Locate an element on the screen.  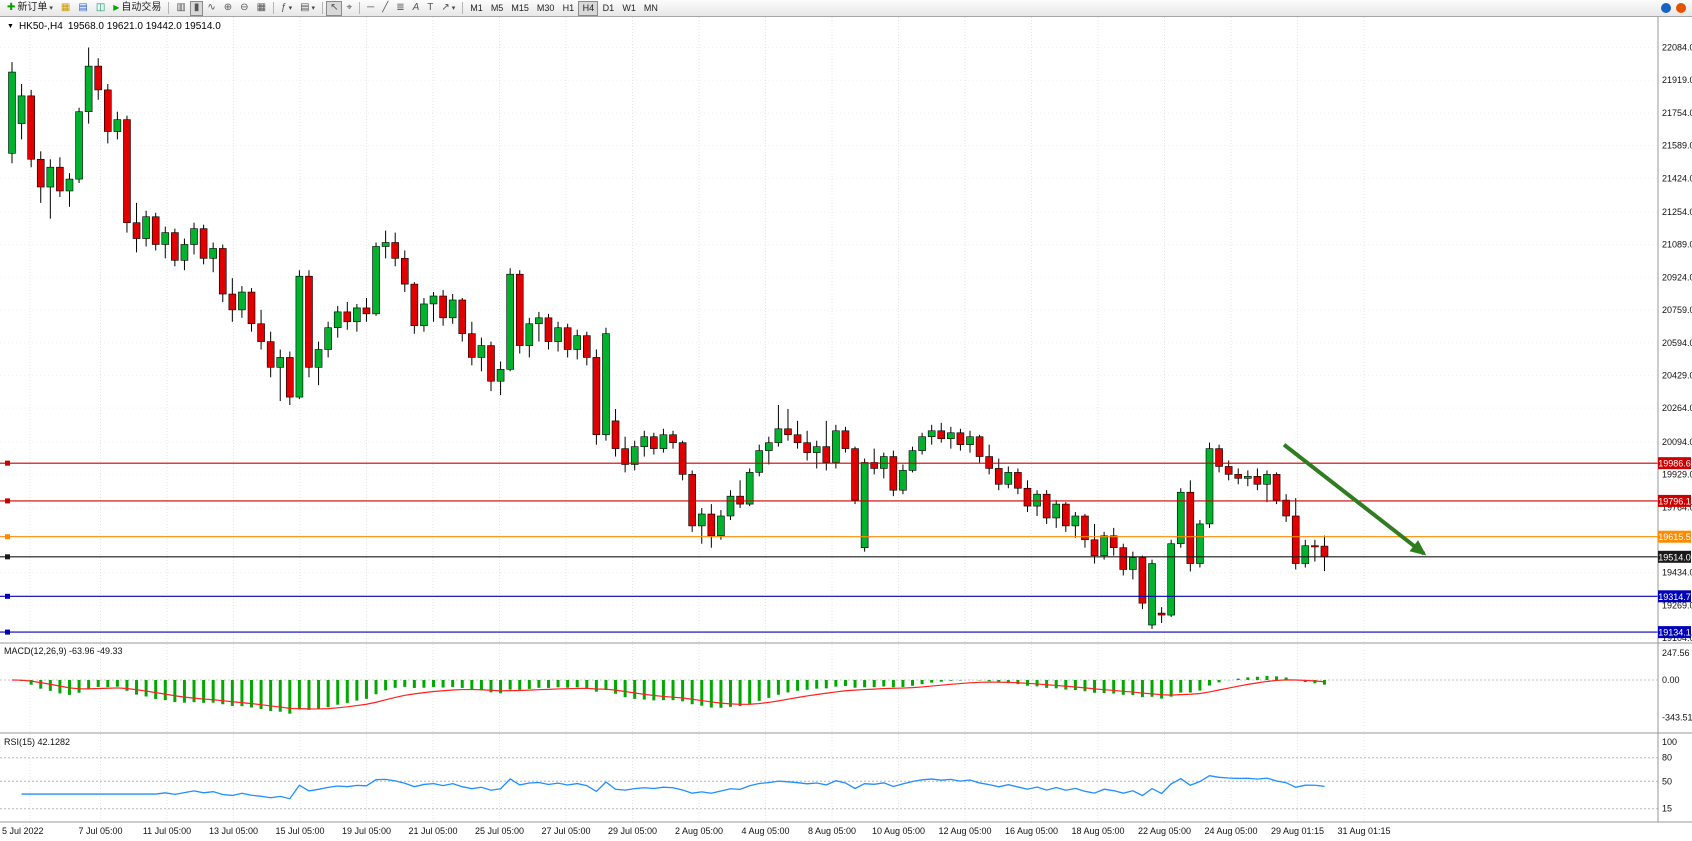
time-axis-label: 29 Jul 05:00 is located at coordinates (632, 831).